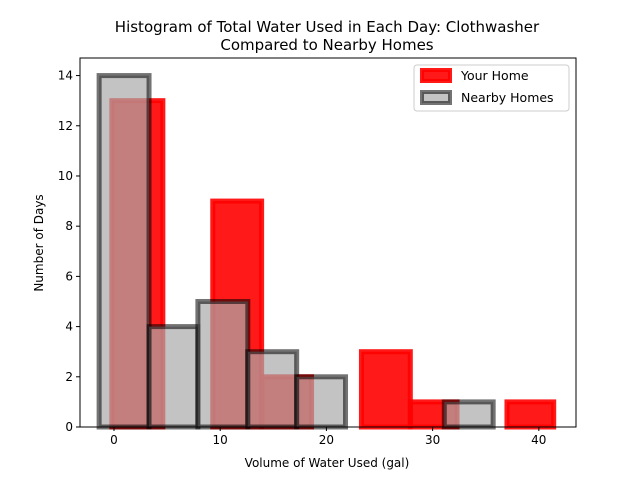 Image resolution: width=640 pixels, height=480 pixels. I want to click on x-tick-label: 10, so click(220, 440).